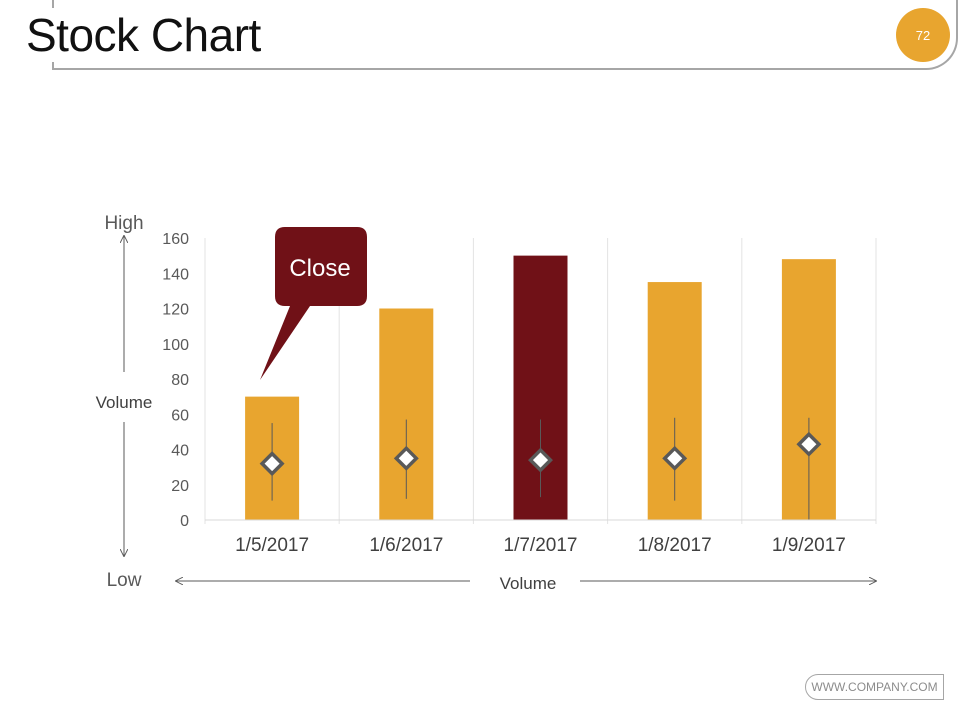 Image resolution: width=960 pixels, height=720 pixels. Describe the element at coordinates (675, 545) in the screenshot. I see `x-tick-label: 1/8/2017` at that location.